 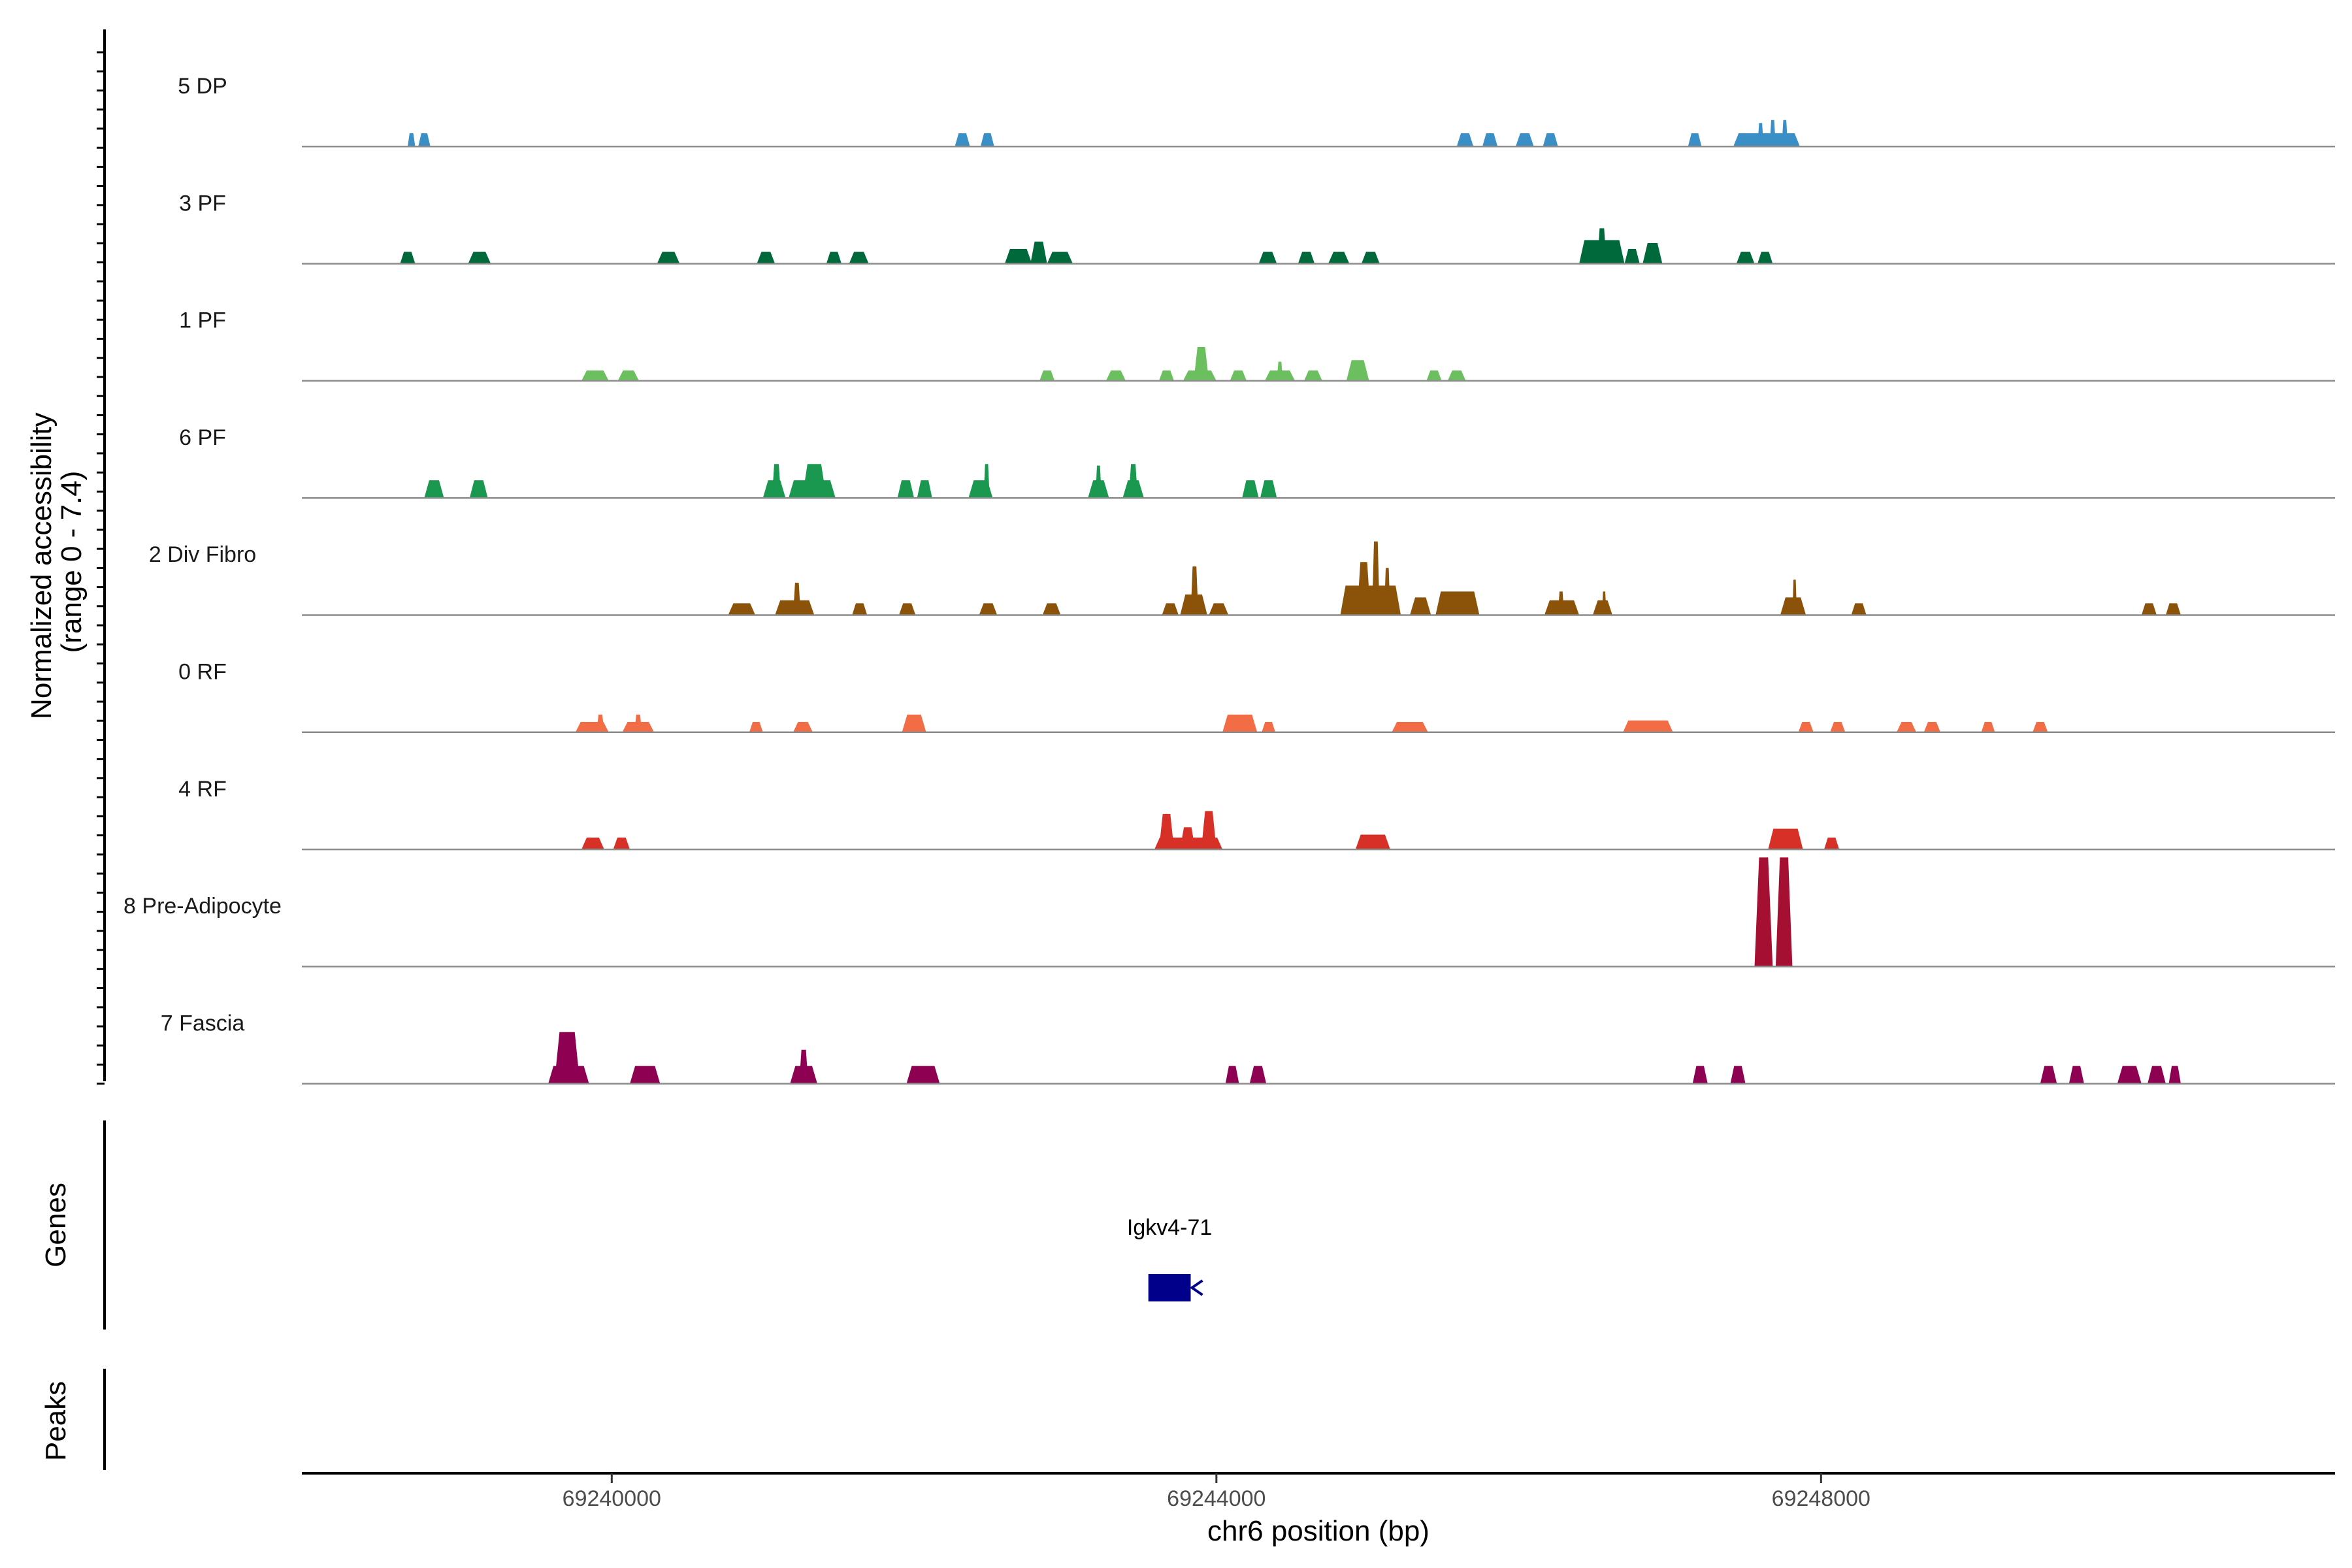 I want to click on track-label: 5 DP, so click(x=202, y=86).